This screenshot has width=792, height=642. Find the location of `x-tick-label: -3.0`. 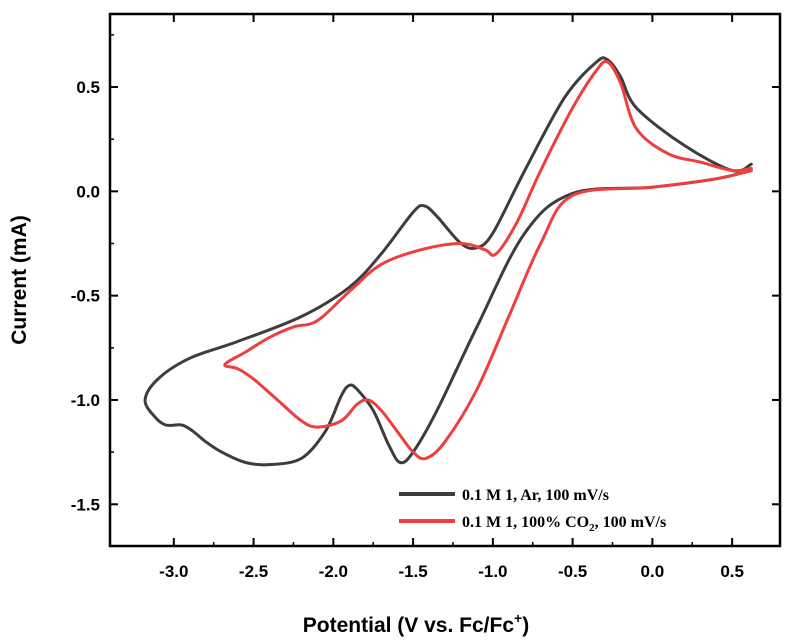

x-tick-label: -3.0 is located at coordinates (173, 571).